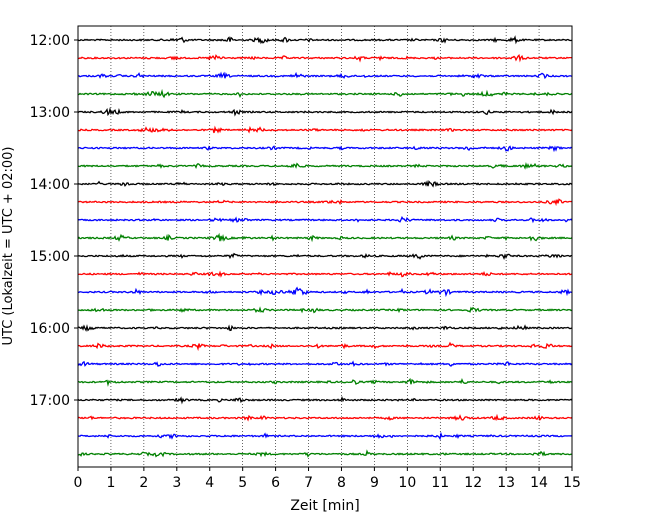 This screenshot has height=520, width=650. Describe the element at coordinates (374, 483) in the screenshot. I see `x-tick-label: 9` at that location.